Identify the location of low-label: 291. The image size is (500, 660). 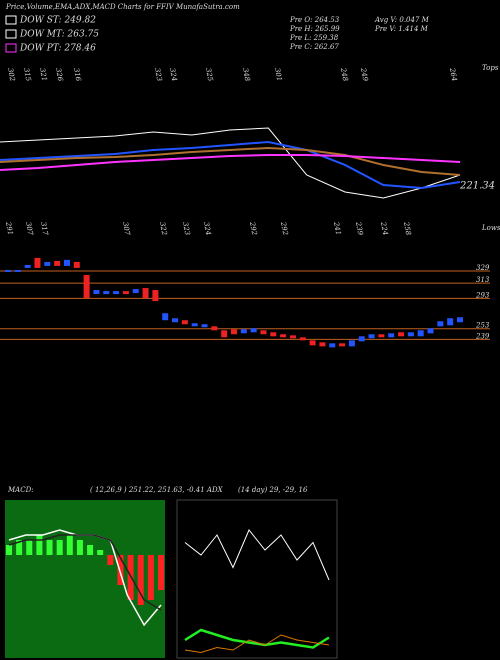
(9, 228).